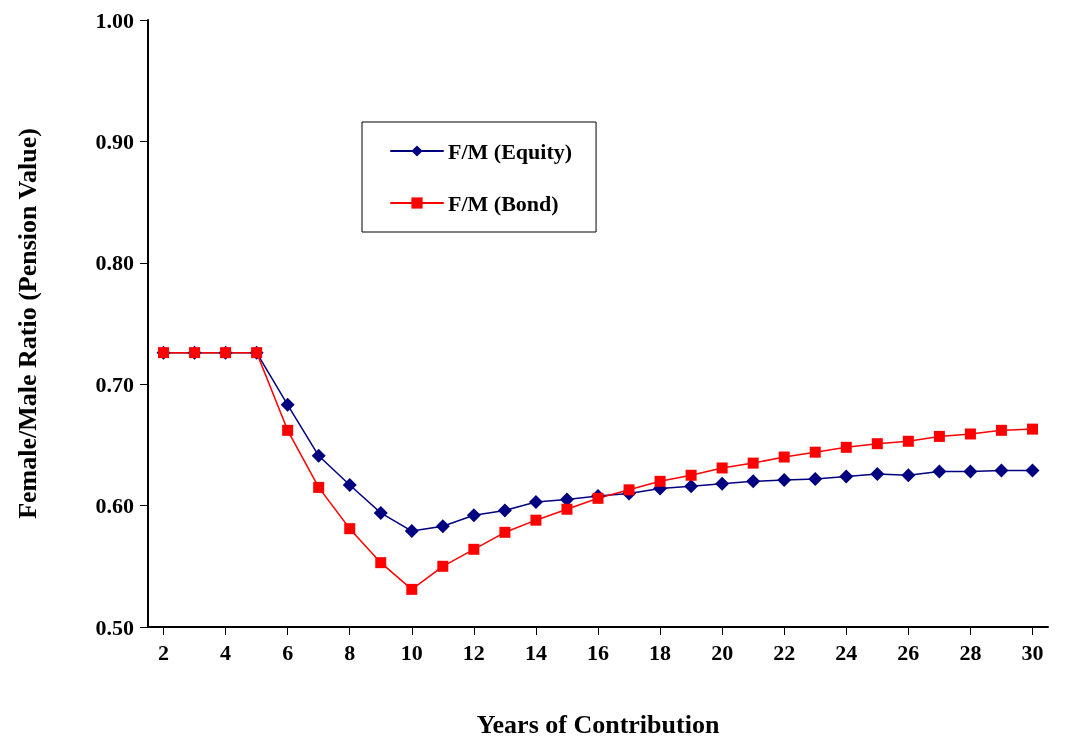  What do you see at coordinates (288, 652) in the screenshot?
I see `x-tick-label: 6` at bounding box center [288, 652].